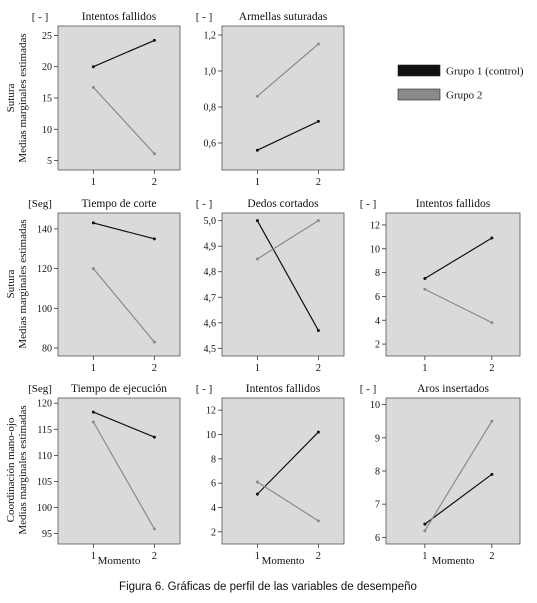 This screenshot has height=603, width=537. I want to click on chart-panel: Armellas suturadas [ - ] 0,6 0,8 1,0 1,2 1 2, so click(270, 99).